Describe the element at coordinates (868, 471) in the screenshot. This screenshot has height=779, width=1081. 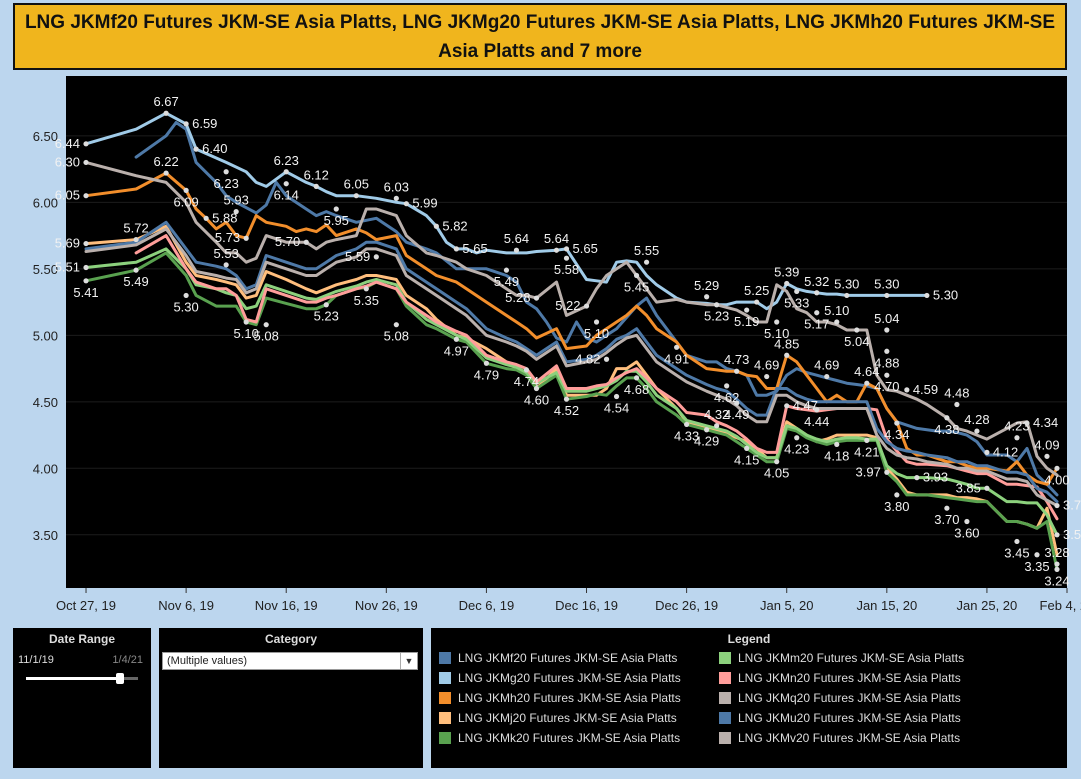
I see `data-label: 3.97` at that location.